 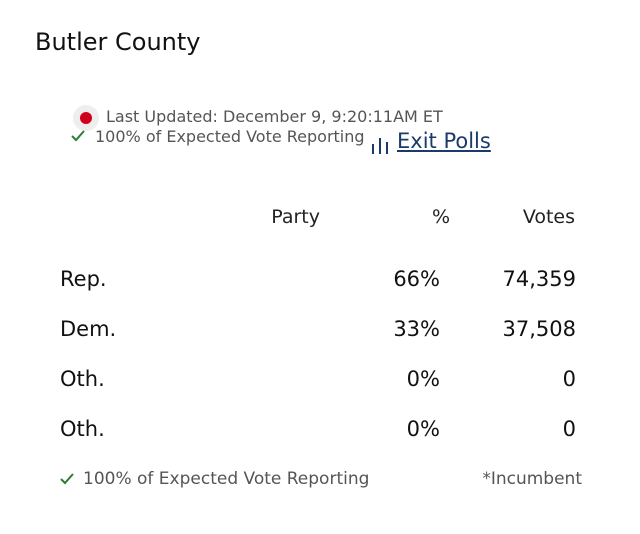 I want to click on percent-cell: 33%, so click(x=416, y=329).